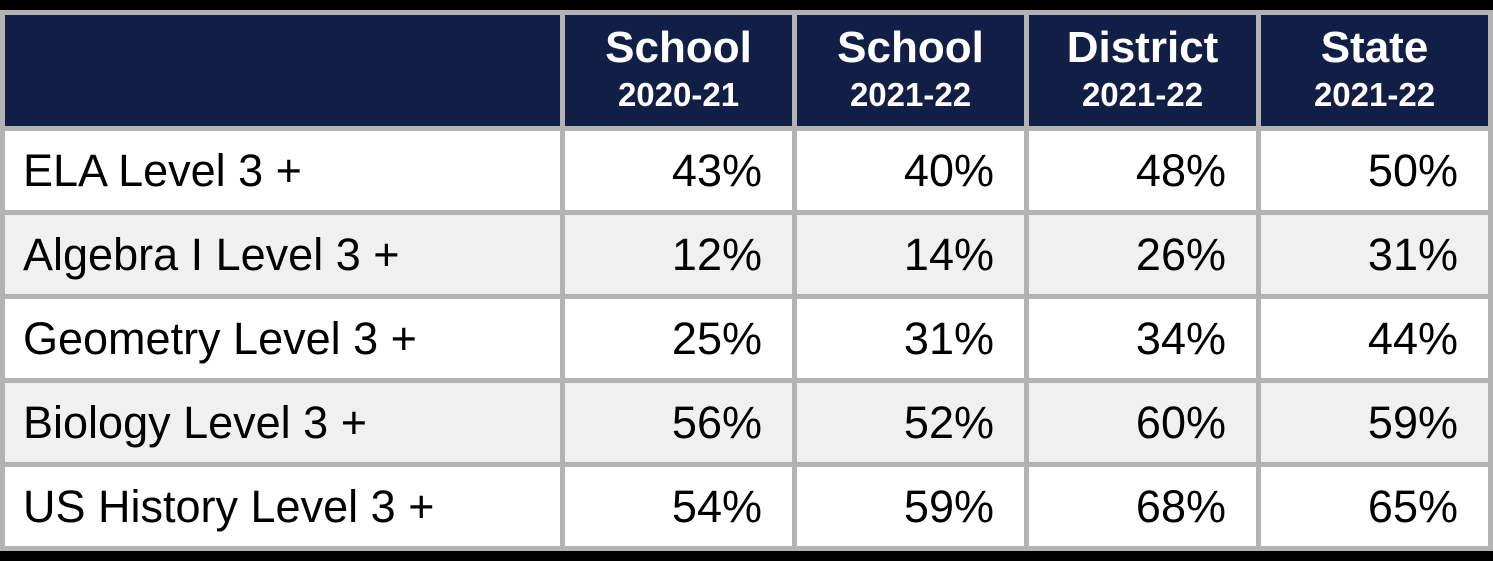 This screenshot has width=1493, height=561. I want to click on cell-value: 68%, so click(1142, 506).